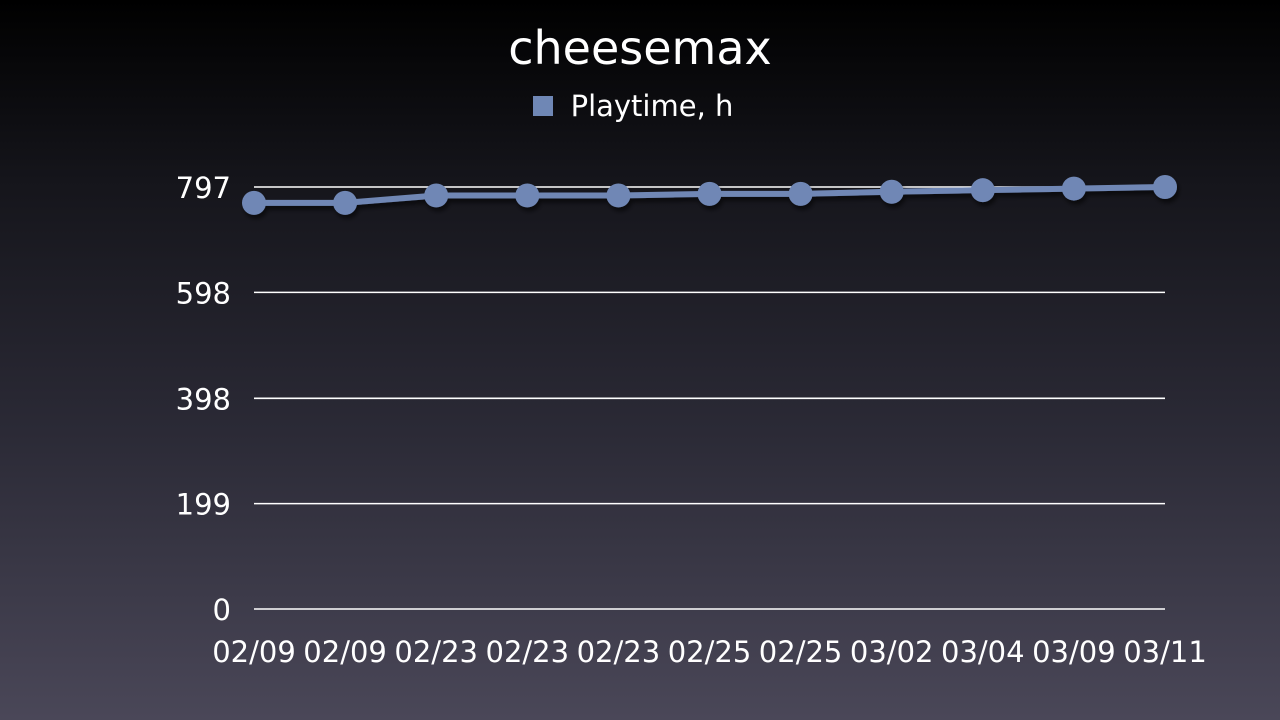 The image size is (1280, 720). What do you see at coordinates (652, 106) in the screenshot?
I see `legend-label: Playtime, h` at bounding box center [652, 106].